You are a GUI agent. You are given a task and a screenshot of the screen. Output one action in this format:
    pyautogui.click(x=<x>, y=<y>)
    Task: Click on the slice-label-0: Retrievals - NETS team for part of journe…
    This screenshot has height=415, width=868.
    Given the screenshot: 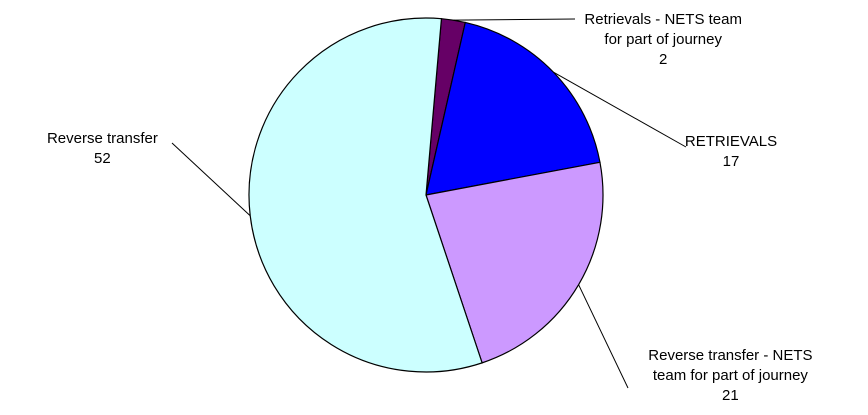 What is the action you would take?
    pyautogui.click(x=663, y=39)
    